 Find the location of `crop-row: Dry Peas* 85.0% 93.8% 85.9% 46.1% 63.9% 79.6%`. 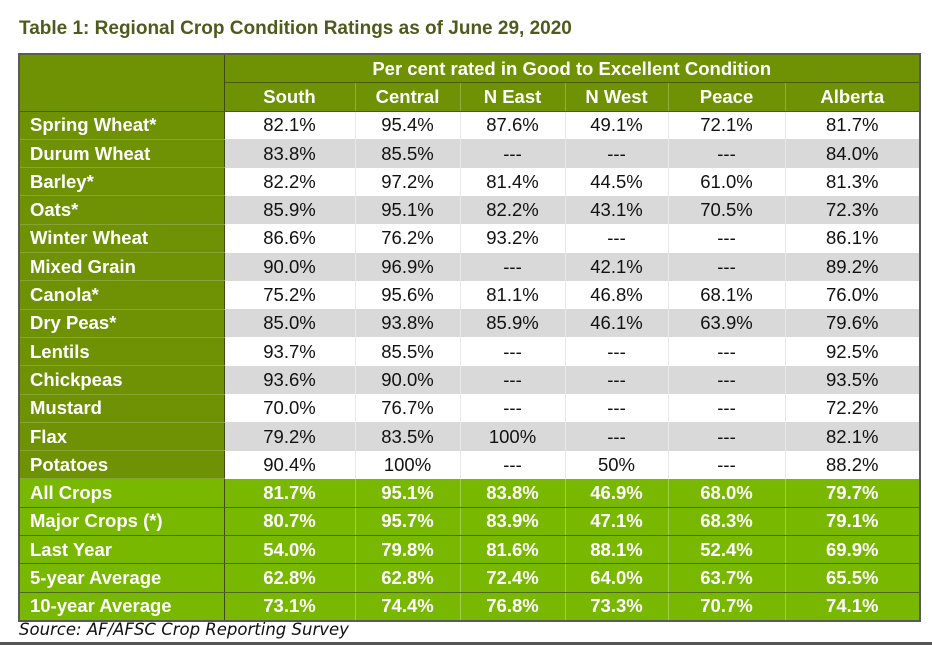

crop-row: Dry Peas* 85.0% 93.8% 85.9% 46.1% 63.9% 79.6% is located at coordinates (470, 323).